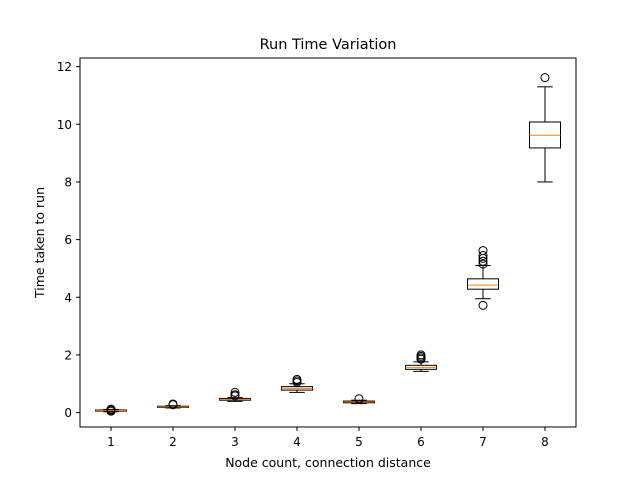  Describe the element at coordinates (421, 442) in the screenshot. I see `x-tick-label: 6` at that location.